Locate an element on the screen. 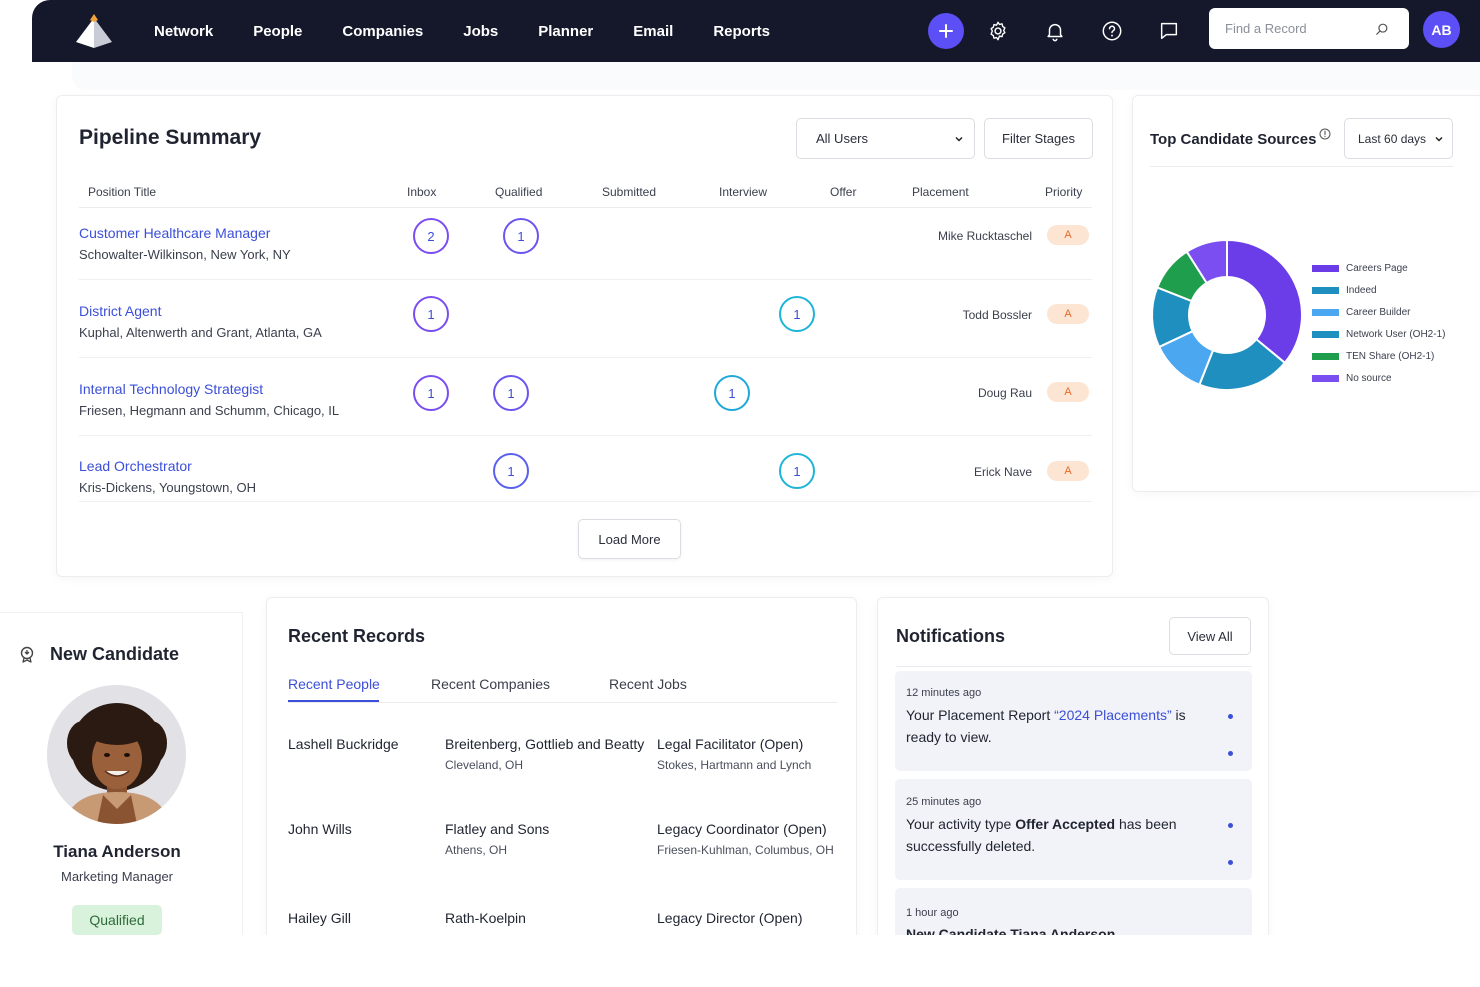 This screenshot has width=1480, height=987. sources-donut-chart is located at coordinates (1227, 314).